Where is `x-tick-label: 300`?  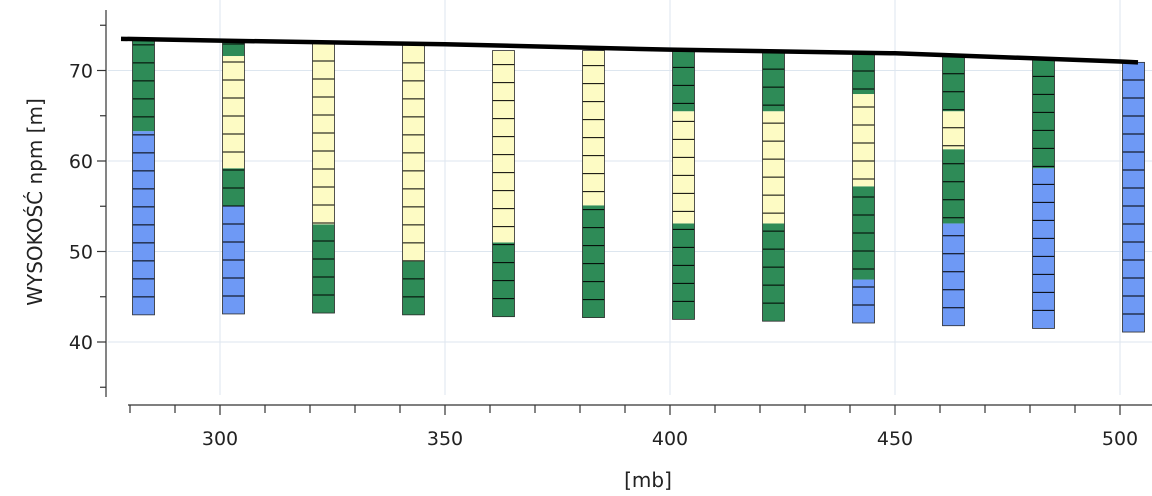
x-tick-label: 300 is located at coordinates (220, 439).